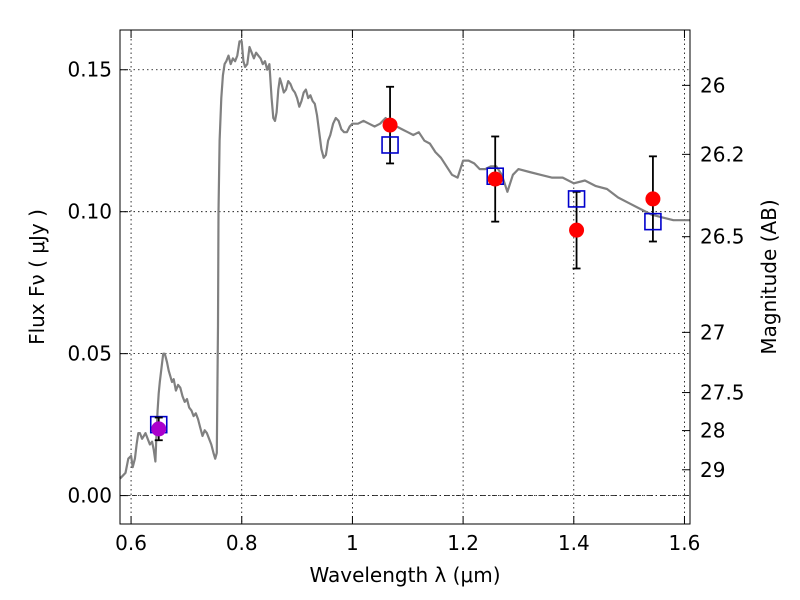  What do you see at coordinates (712, 470) in the screenshot?
I see `y2-tick-label: 29` at bounding box center [712, 470].